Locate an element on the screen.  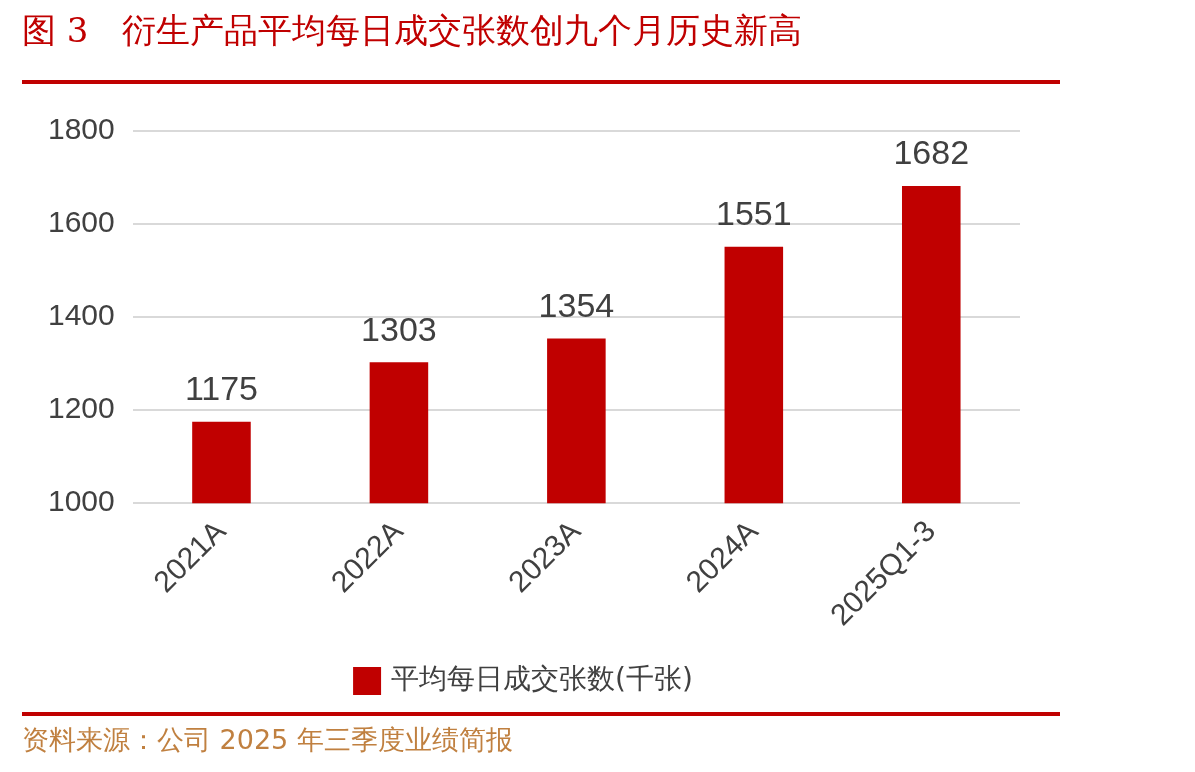
data-label: 1682 is located at coordinates (931, 152).